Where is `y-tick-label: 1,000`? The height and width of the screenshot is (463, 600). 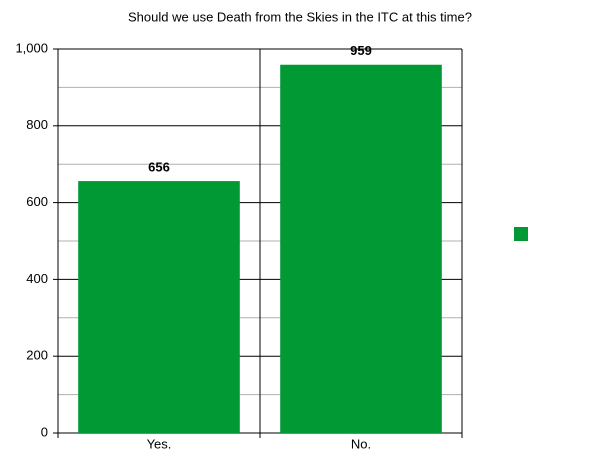 y-tick-label: 1,000 is located at coordinates (31, 47).